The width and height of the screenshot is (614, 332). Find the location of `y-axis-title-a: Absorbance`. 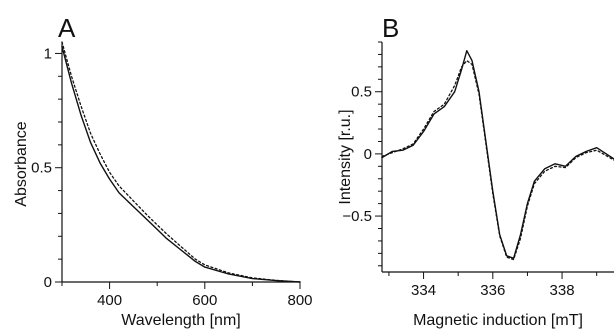

y-axis-title-a: Absorbance is located at coordinates (21, 163).